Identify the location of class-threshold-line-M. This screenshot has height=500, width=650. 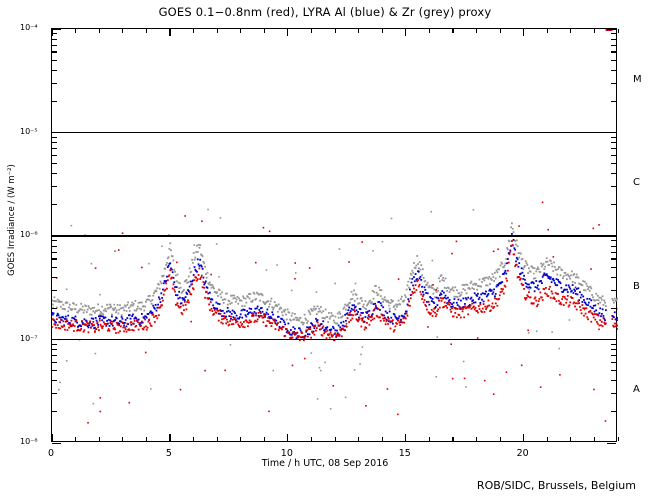
(334, 132).